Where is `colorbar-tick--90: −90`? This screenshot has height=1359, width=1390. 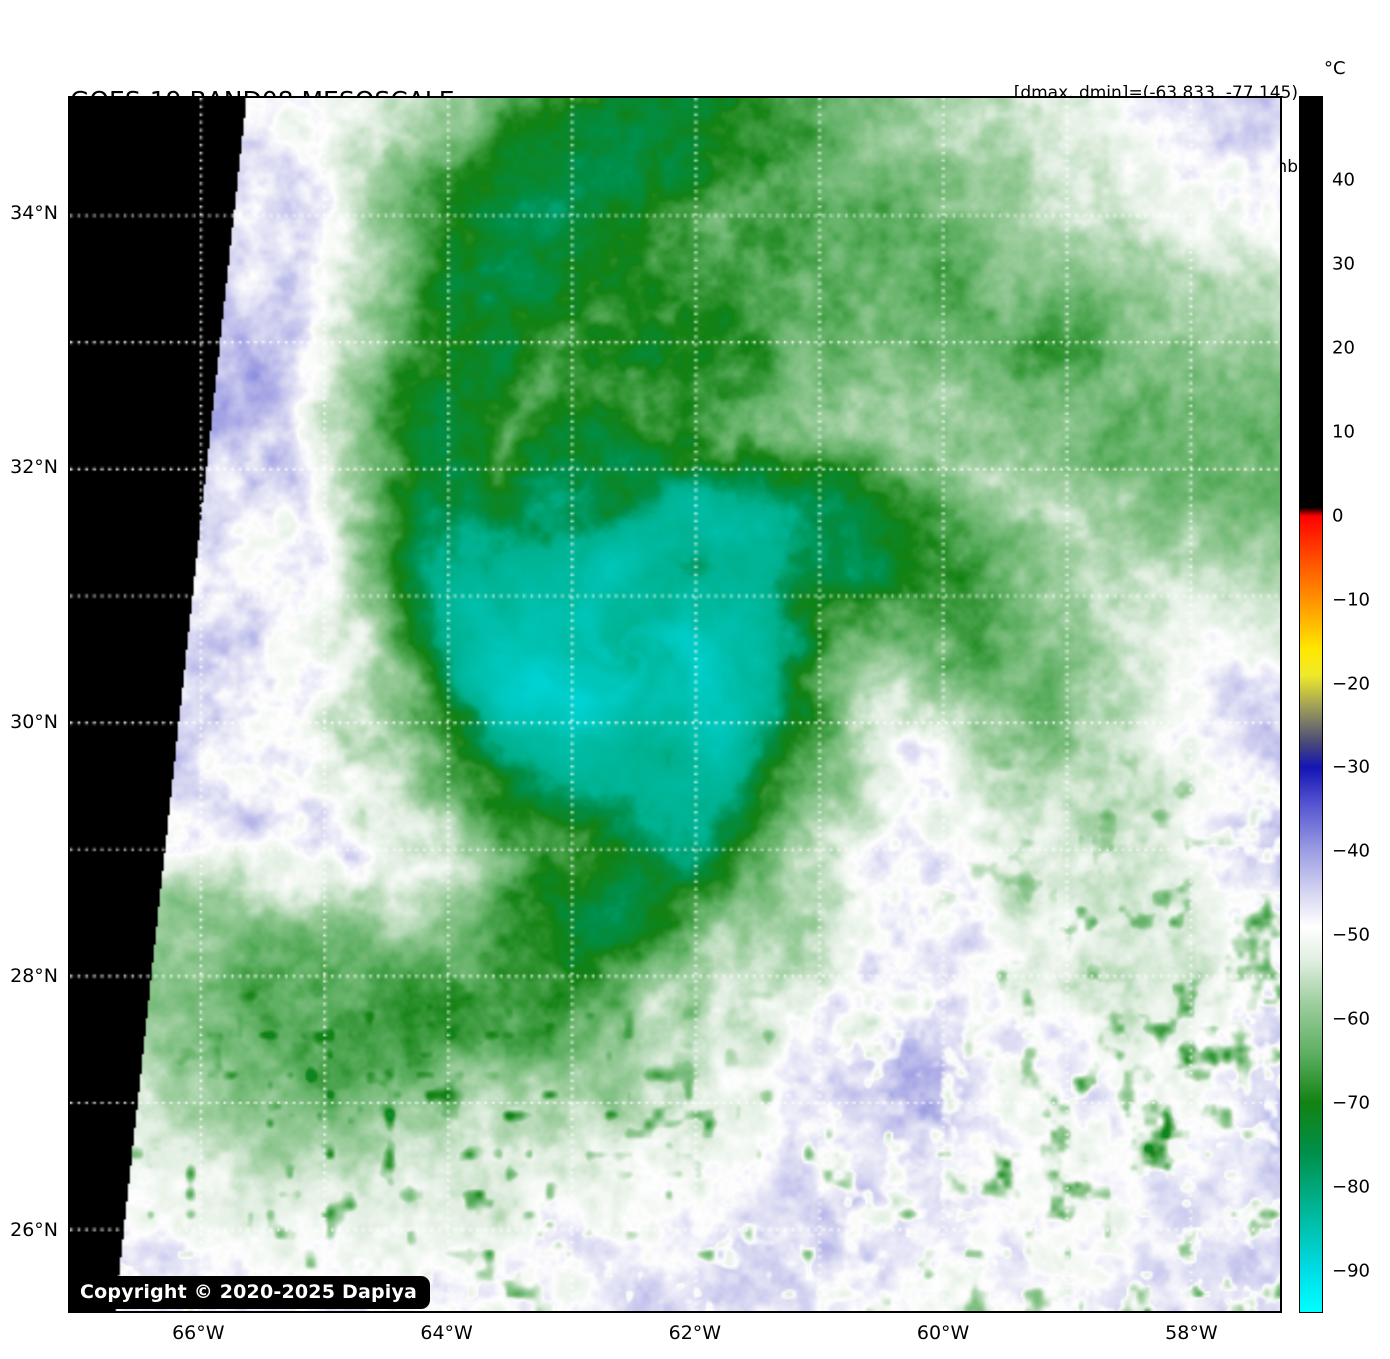
colorbar-tick--90: −90 is located at coordinates (1351, 1271).